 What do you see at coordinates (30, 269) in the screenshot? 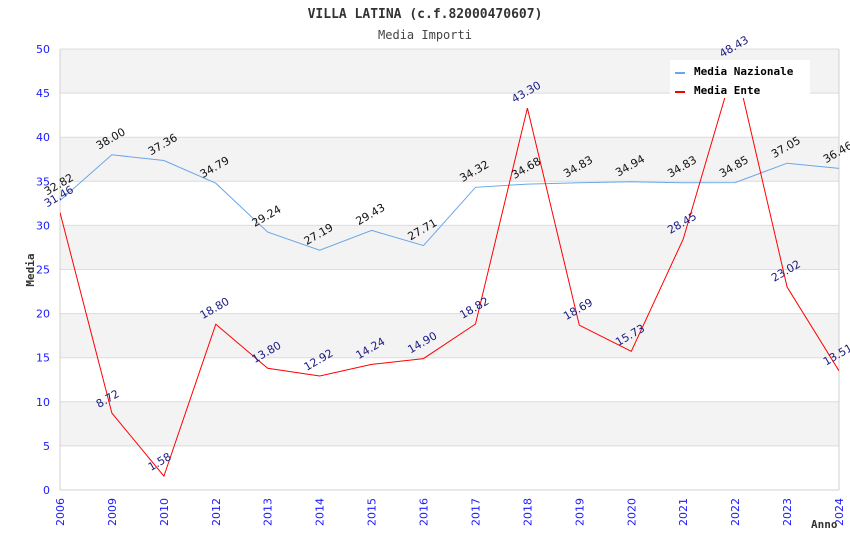
I see `y-axis-label: Media` at bounding box center [30, 269].